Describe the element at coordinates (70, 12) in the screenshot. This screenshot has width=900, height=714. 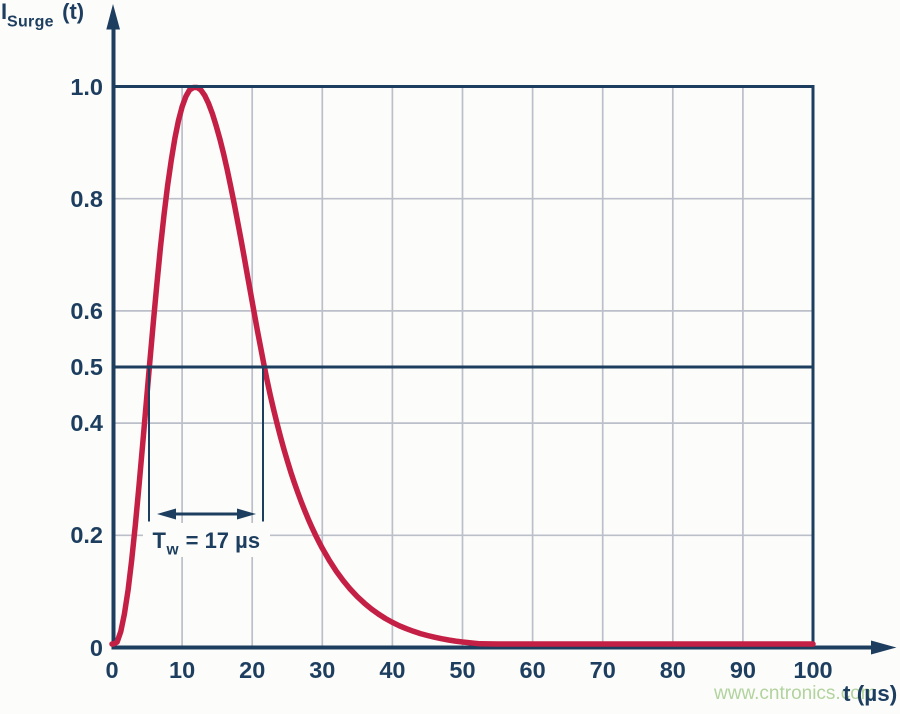
I see `svg-text: (t)` at that location.